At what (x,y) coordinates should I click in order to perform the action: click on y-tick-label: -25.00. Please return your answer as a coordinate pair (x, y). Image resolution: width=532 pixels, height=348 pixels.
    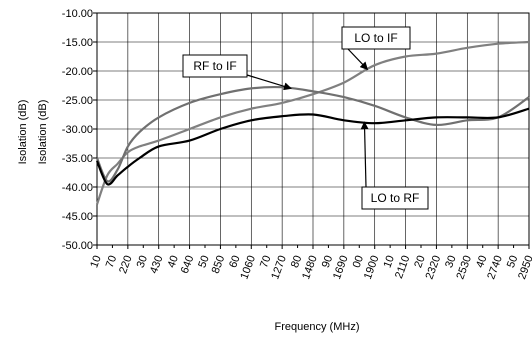
    Looking at the image, I should click on (77, 101).